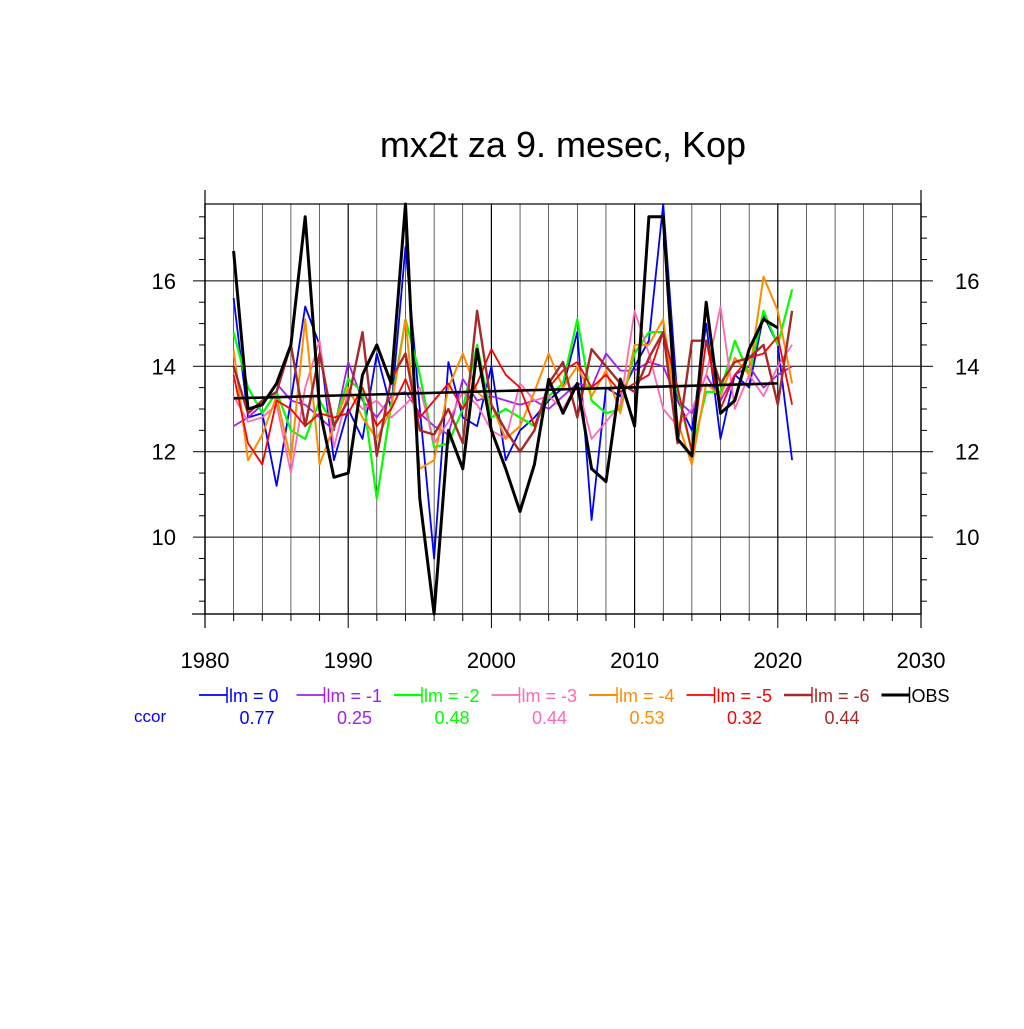  I want to click on ccor-value: 0.32, so click(744, 718).